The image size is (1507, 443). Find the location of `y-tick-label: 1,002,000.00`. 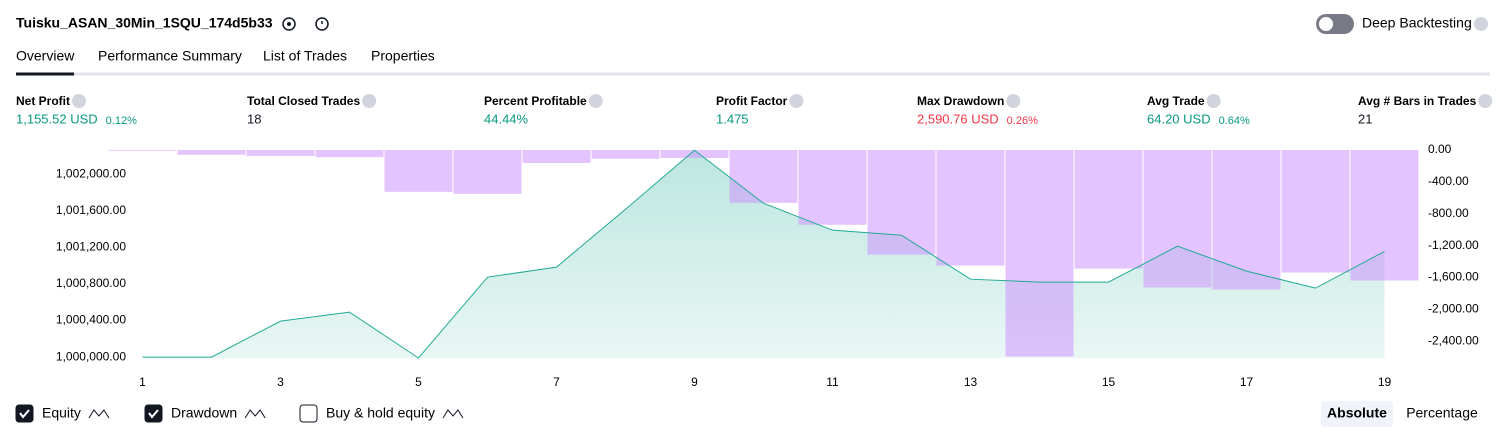

y-tick-label: 1,002,000.00 is located at coordinates (91, 173).